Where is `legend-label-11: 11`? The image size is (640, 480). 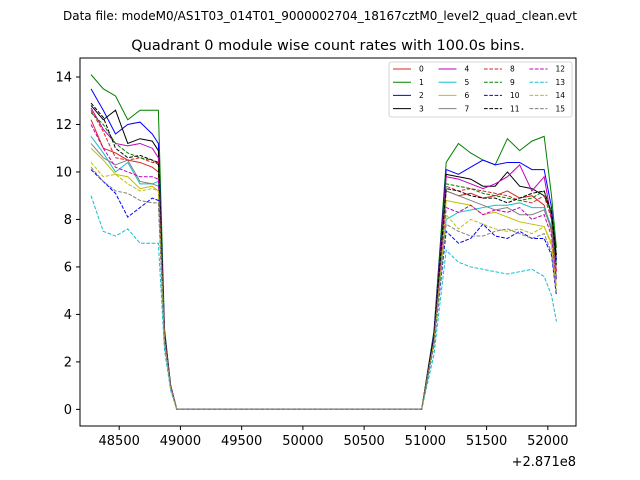 legend-label-11: 11 is located at coordinates (515, 108).